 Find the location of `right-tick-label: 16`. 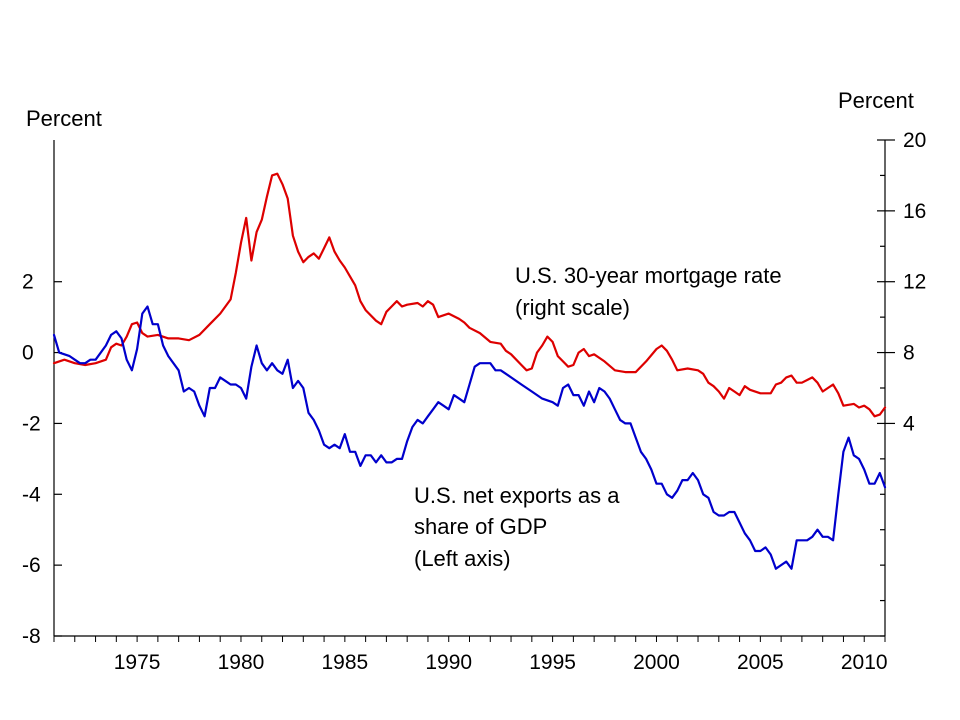

right-tick-label: 16 is located at coordinates (914, 211).